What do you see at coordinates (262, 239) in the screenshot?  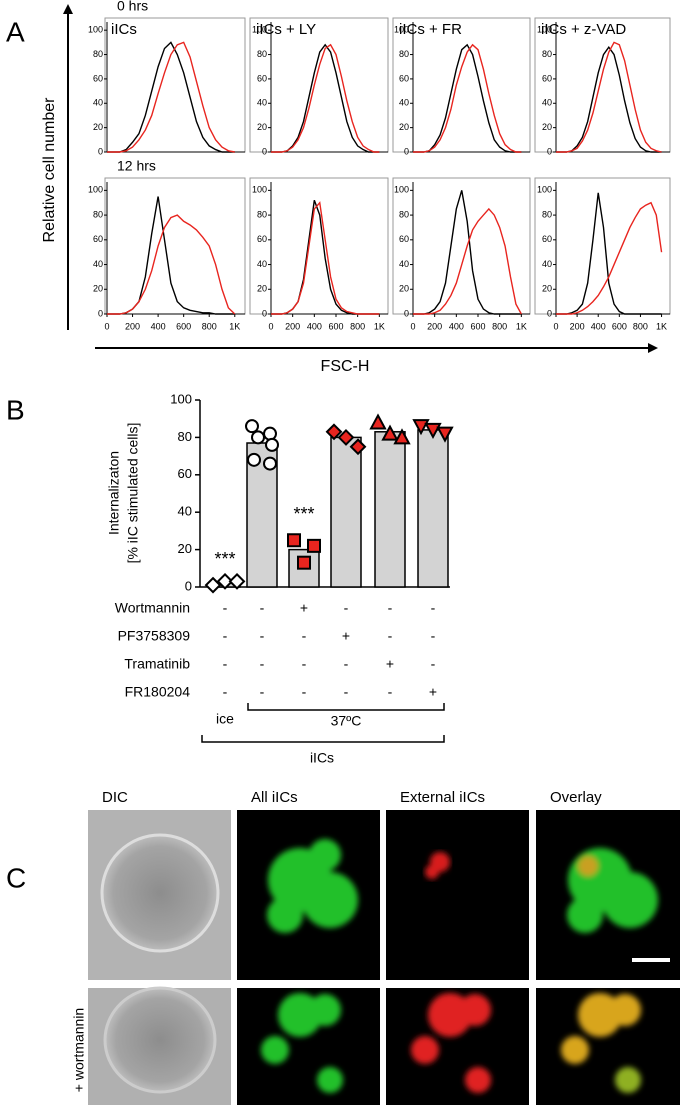 I see `y-tick-label: 60` at bounding box center [262, 239].